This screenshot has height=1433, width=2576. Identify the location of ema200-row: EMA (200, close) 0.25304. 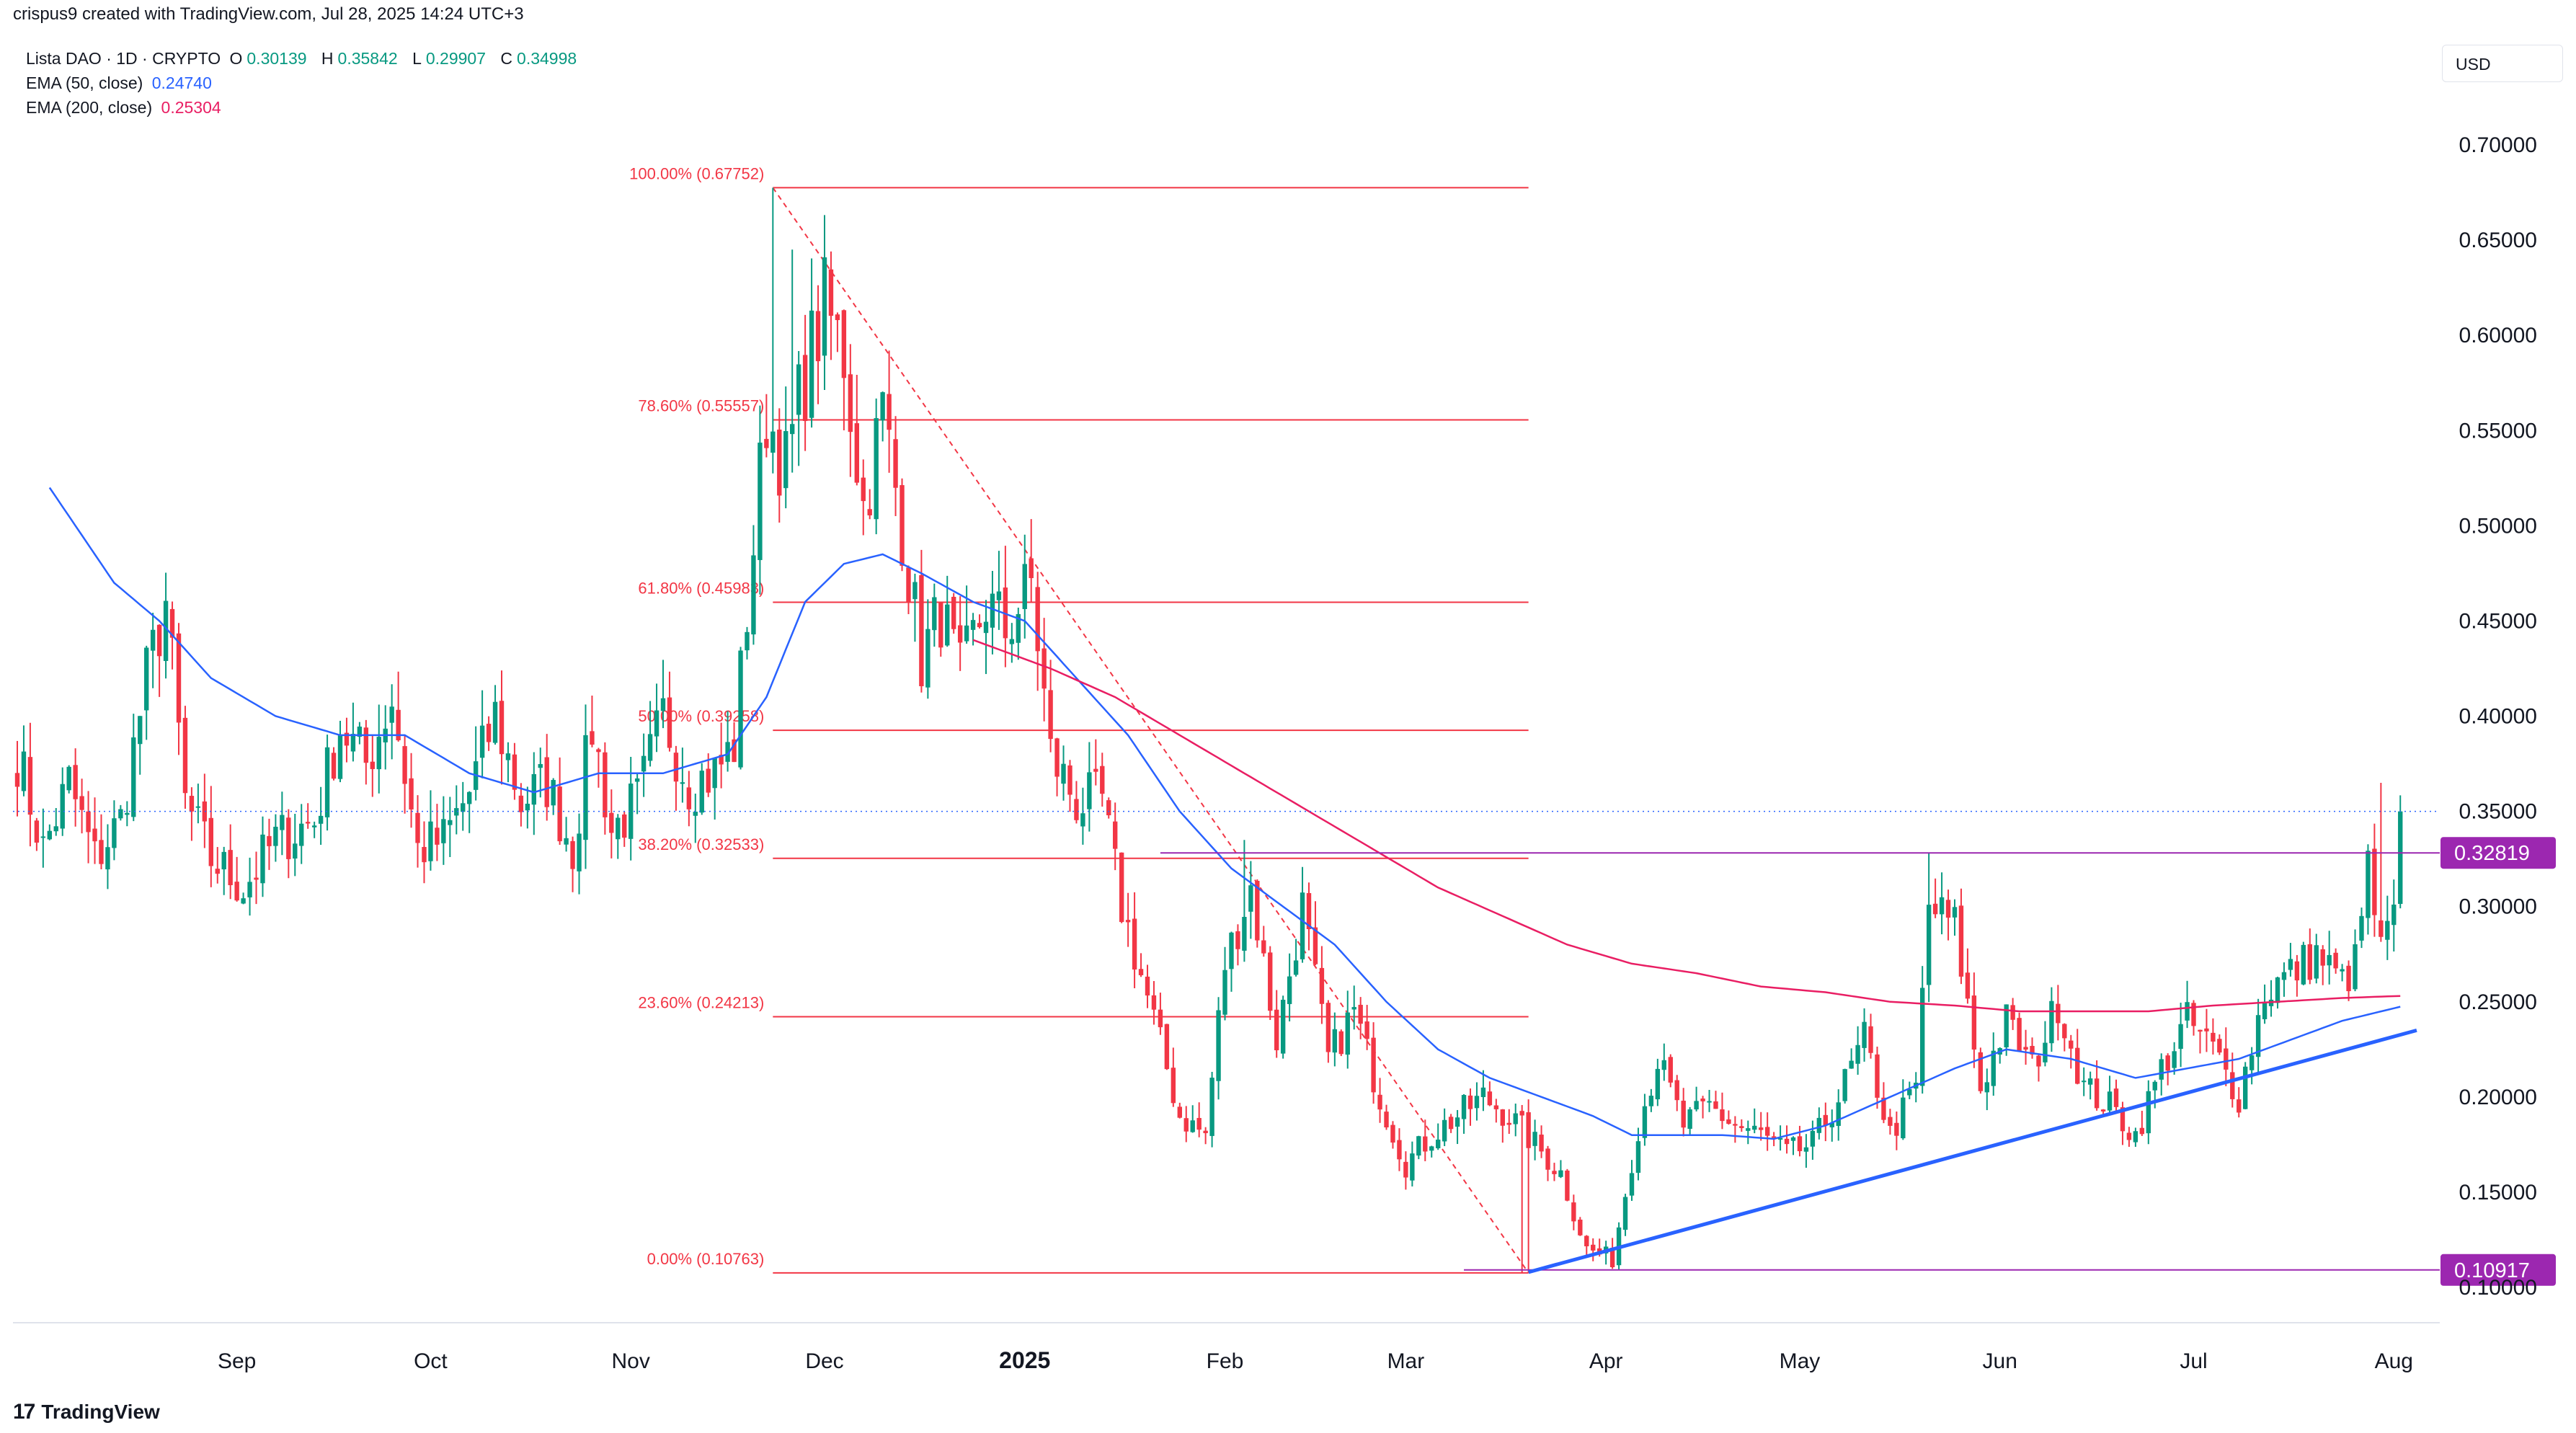
(306, 107).